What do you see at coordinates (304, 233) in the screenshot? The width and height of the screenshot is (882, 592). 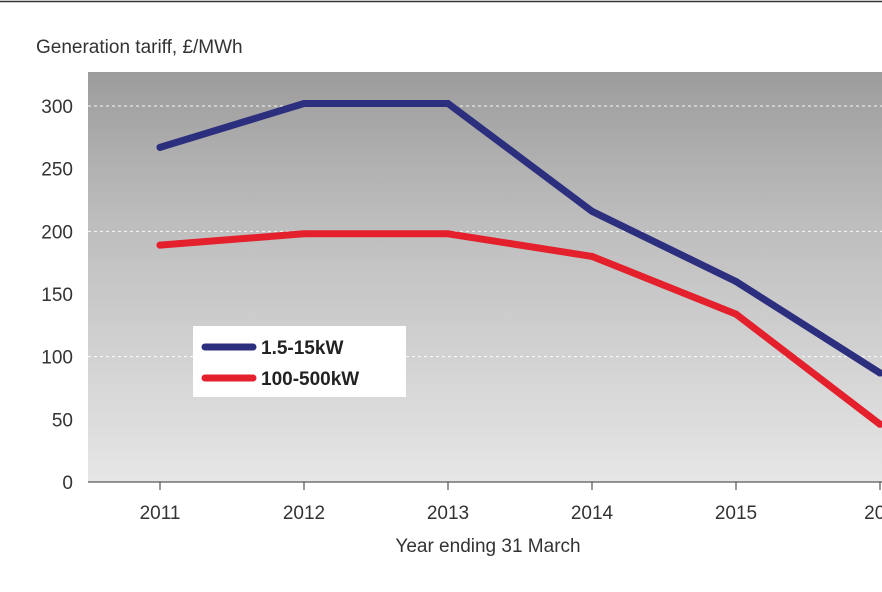 I see `data-point-100-500kw-2012` at bounding box center [304, 233].